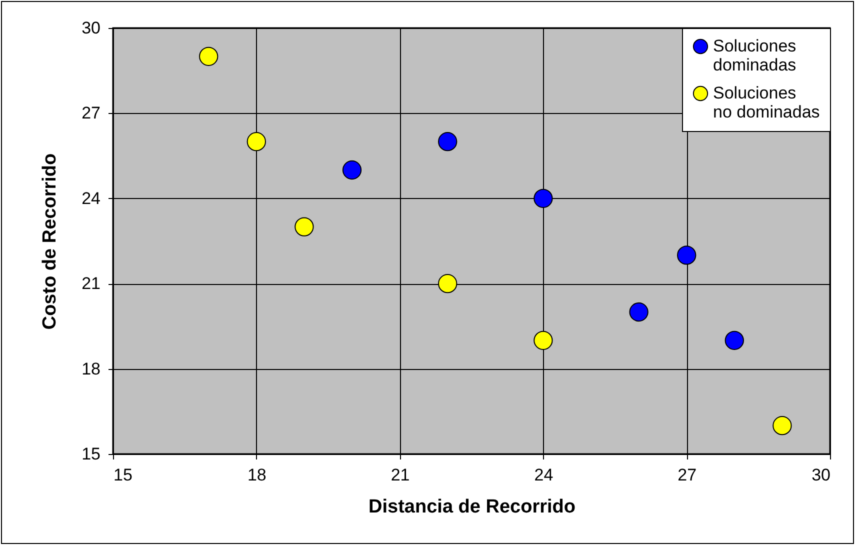  Describe the element at coordinates (544, 475) in the screenshot. I see `x-tick-label: 24` at that location.